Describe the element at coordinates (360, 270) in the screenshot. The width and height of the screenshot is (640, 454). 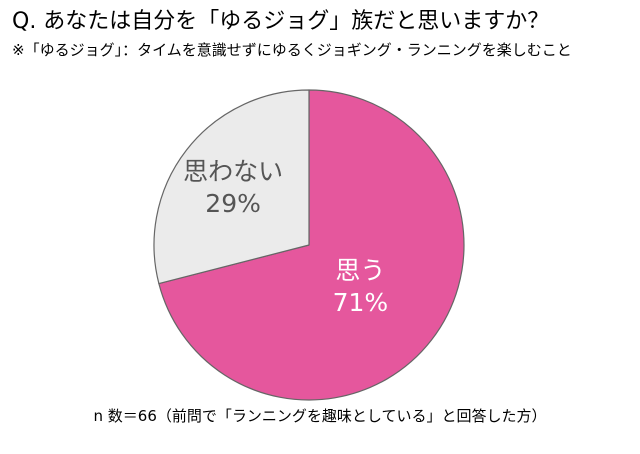
I see `pie-slice-label-0: 思う` at that location.